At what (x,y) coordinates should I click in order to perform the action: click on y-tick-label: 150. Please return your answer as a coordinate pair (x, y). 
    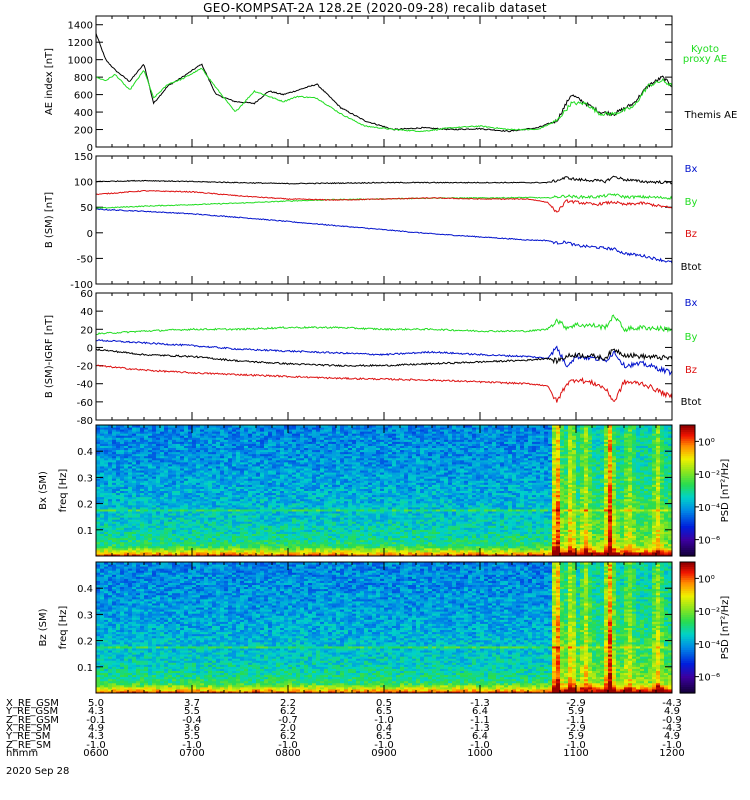
    Looking at the image, I should click on (83, 157).